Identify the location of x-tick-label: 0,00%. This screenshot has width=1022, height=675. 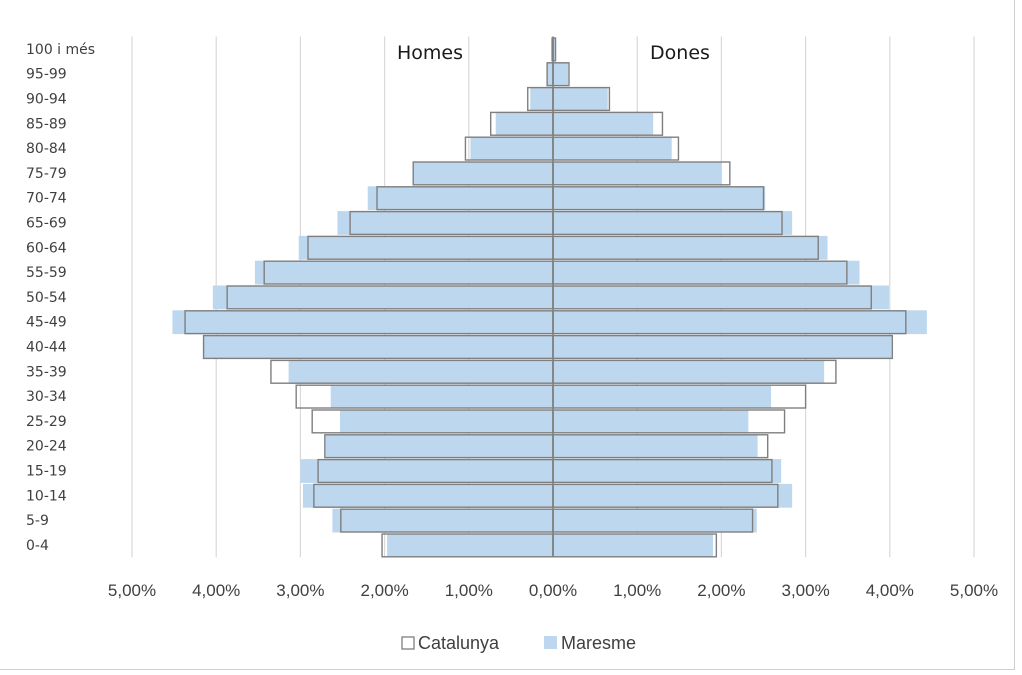
(553, 590).